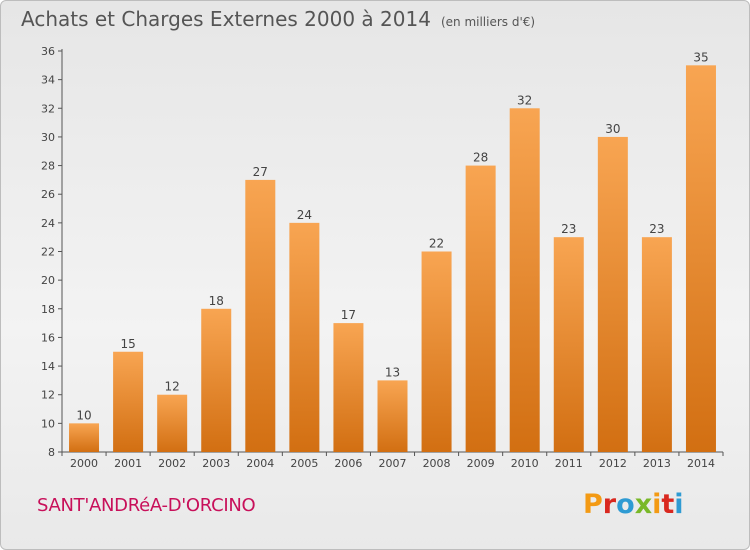 Image resolution: width=750 pixels, height=550 pixels. I want to click on chart-unit: (en milliers d'€), so click(488, 22).